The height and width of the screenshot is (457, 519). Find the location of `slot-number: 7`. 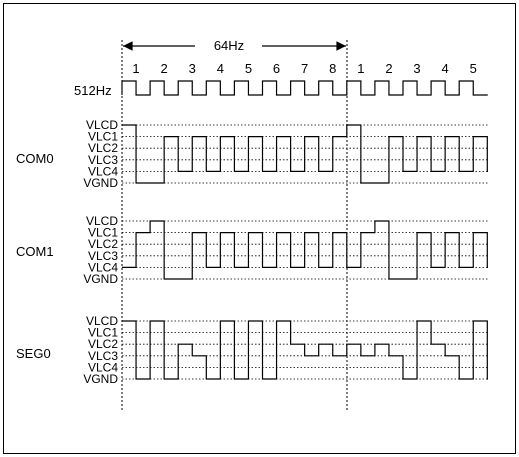

slot-number: 7 is located at coordinates (304, 68).